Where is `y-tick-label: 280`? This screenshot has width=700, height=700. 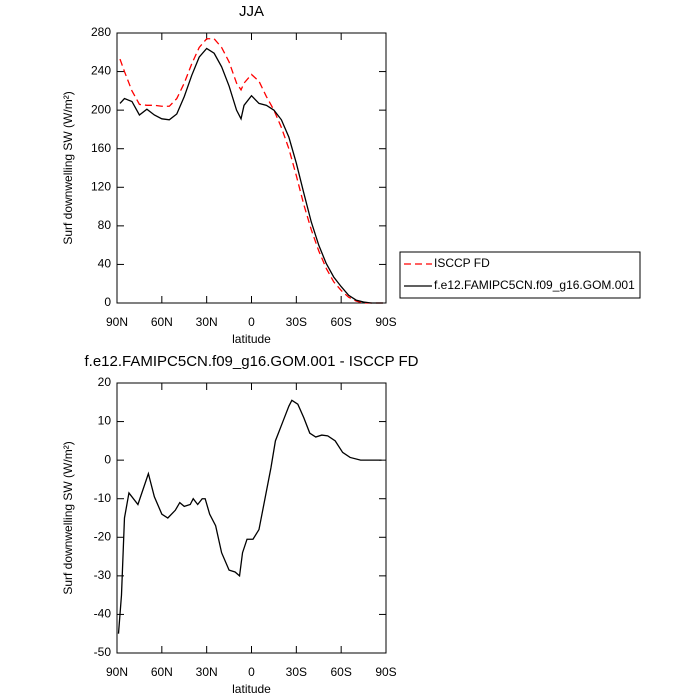
y-tick-label: 280 is located at coordinates (101, 32).